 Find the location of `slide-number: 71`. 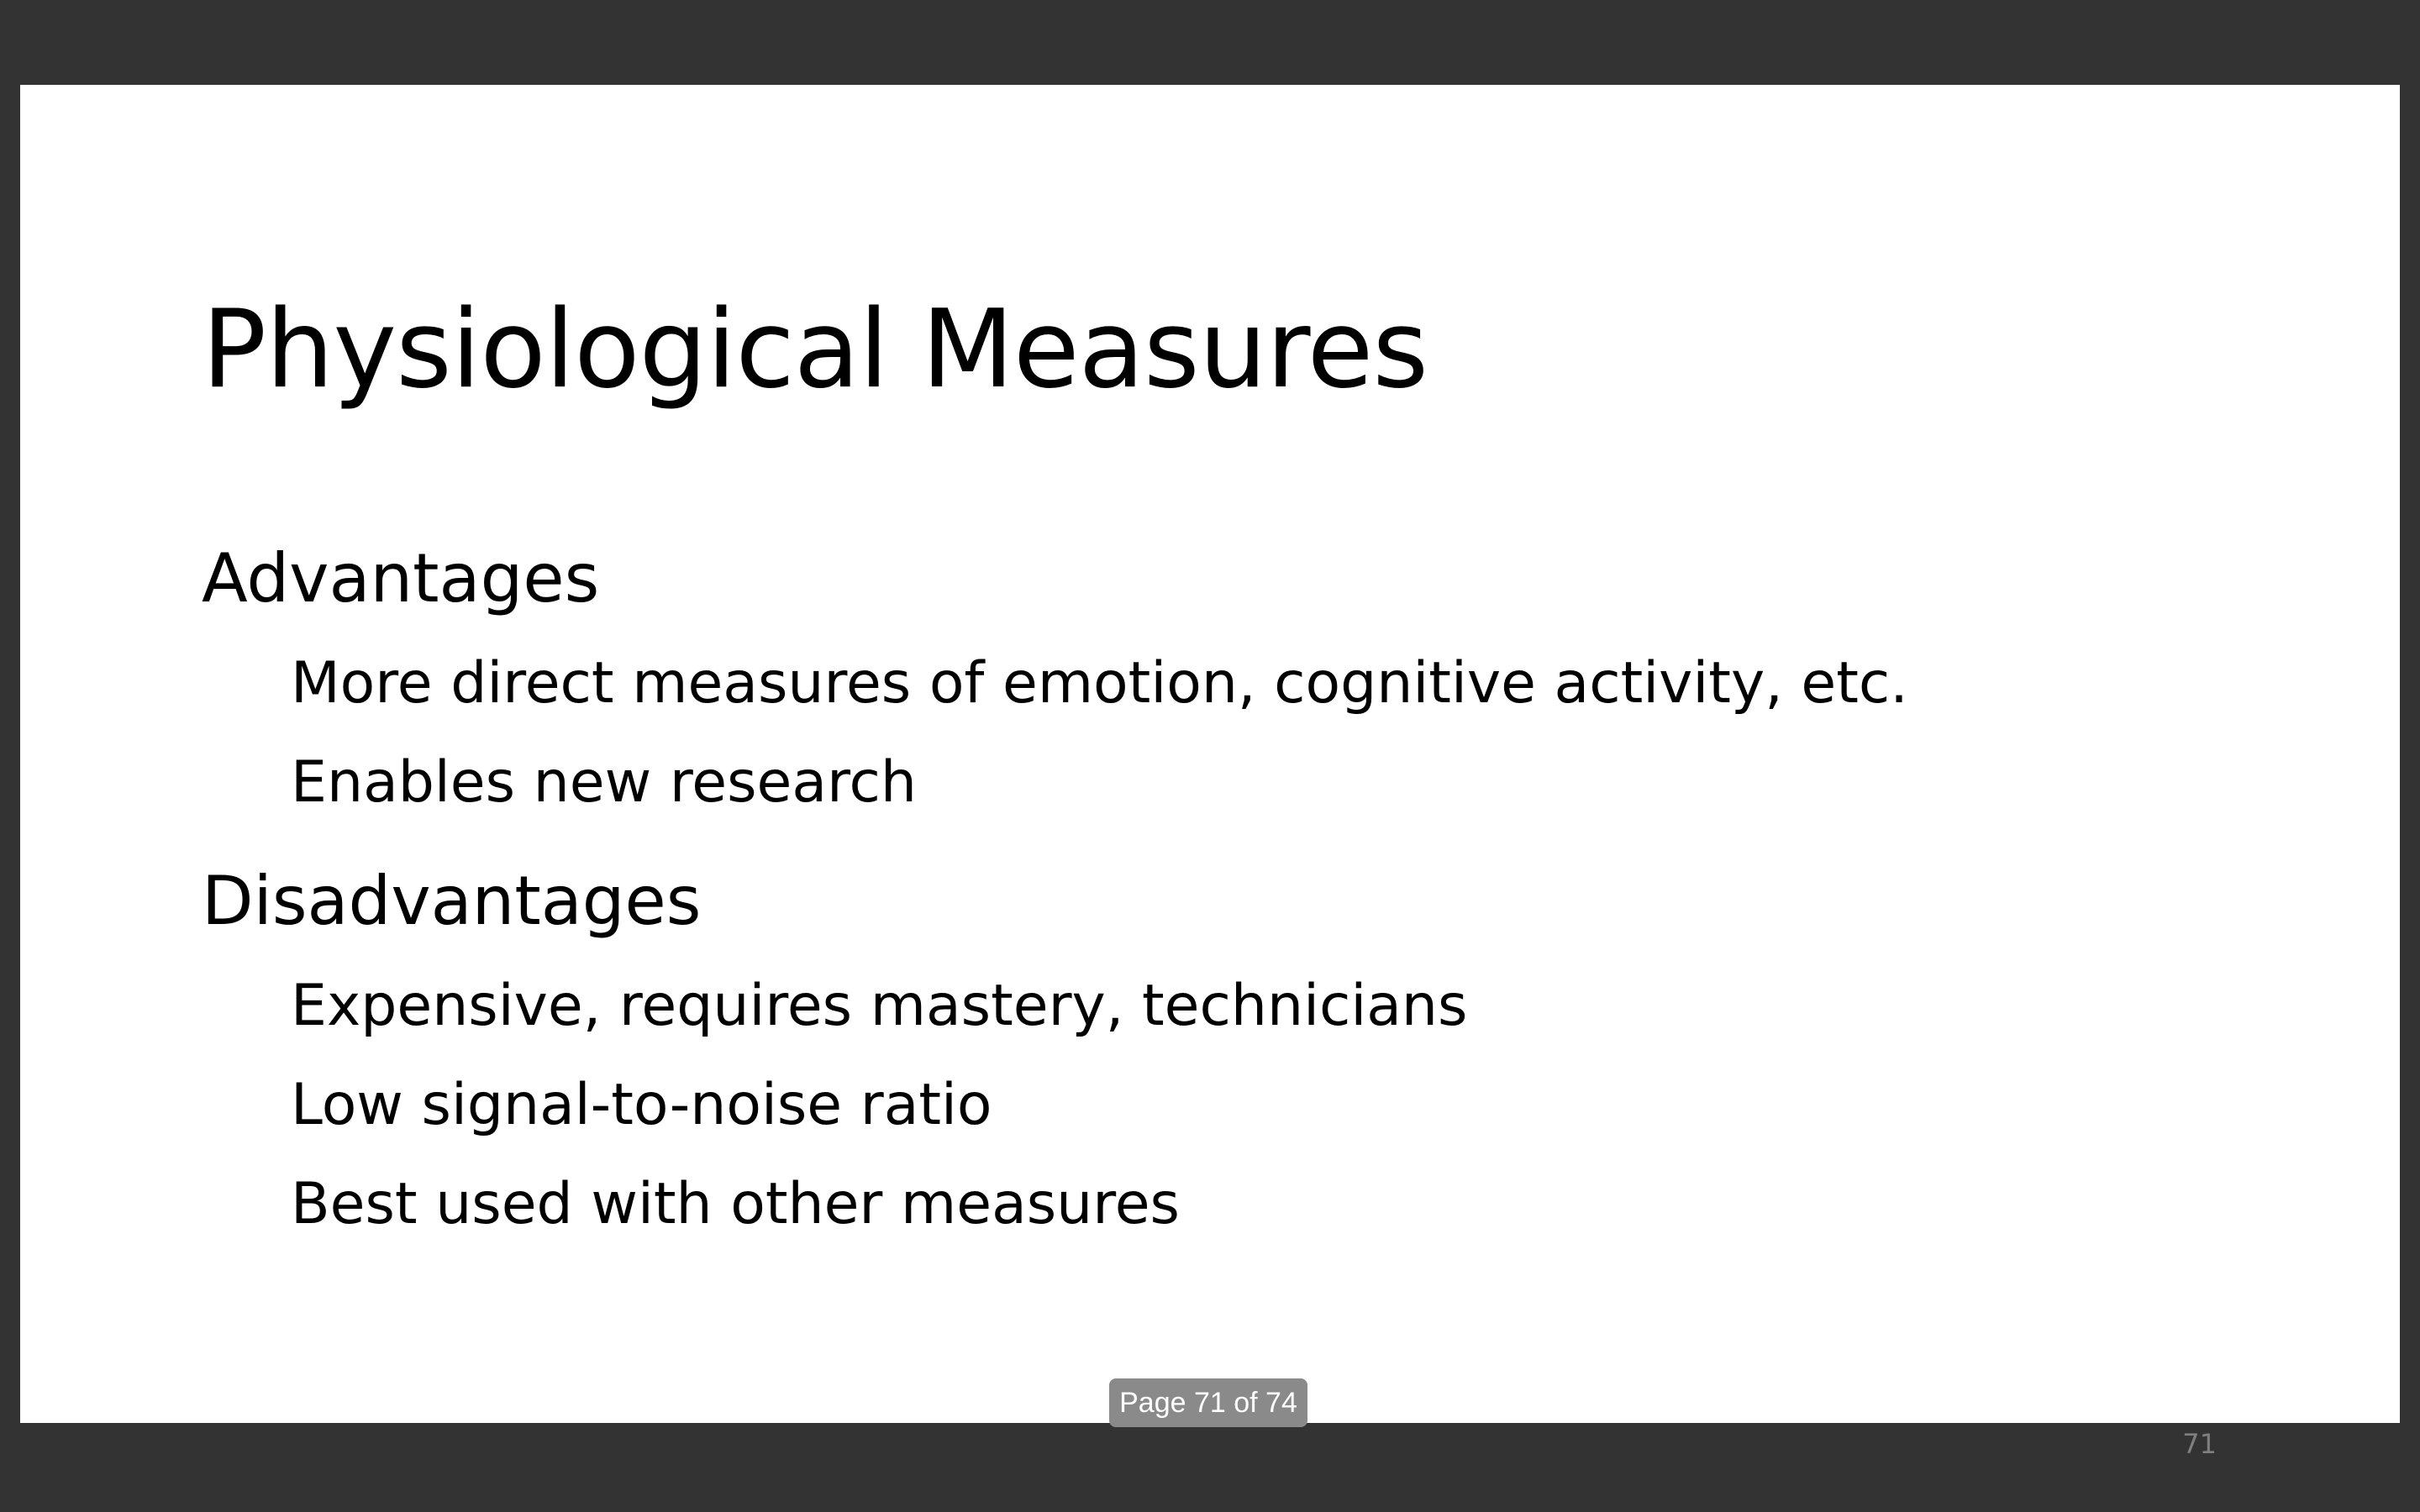

slide-number: 71 is located at coordinates (2200, 1444).